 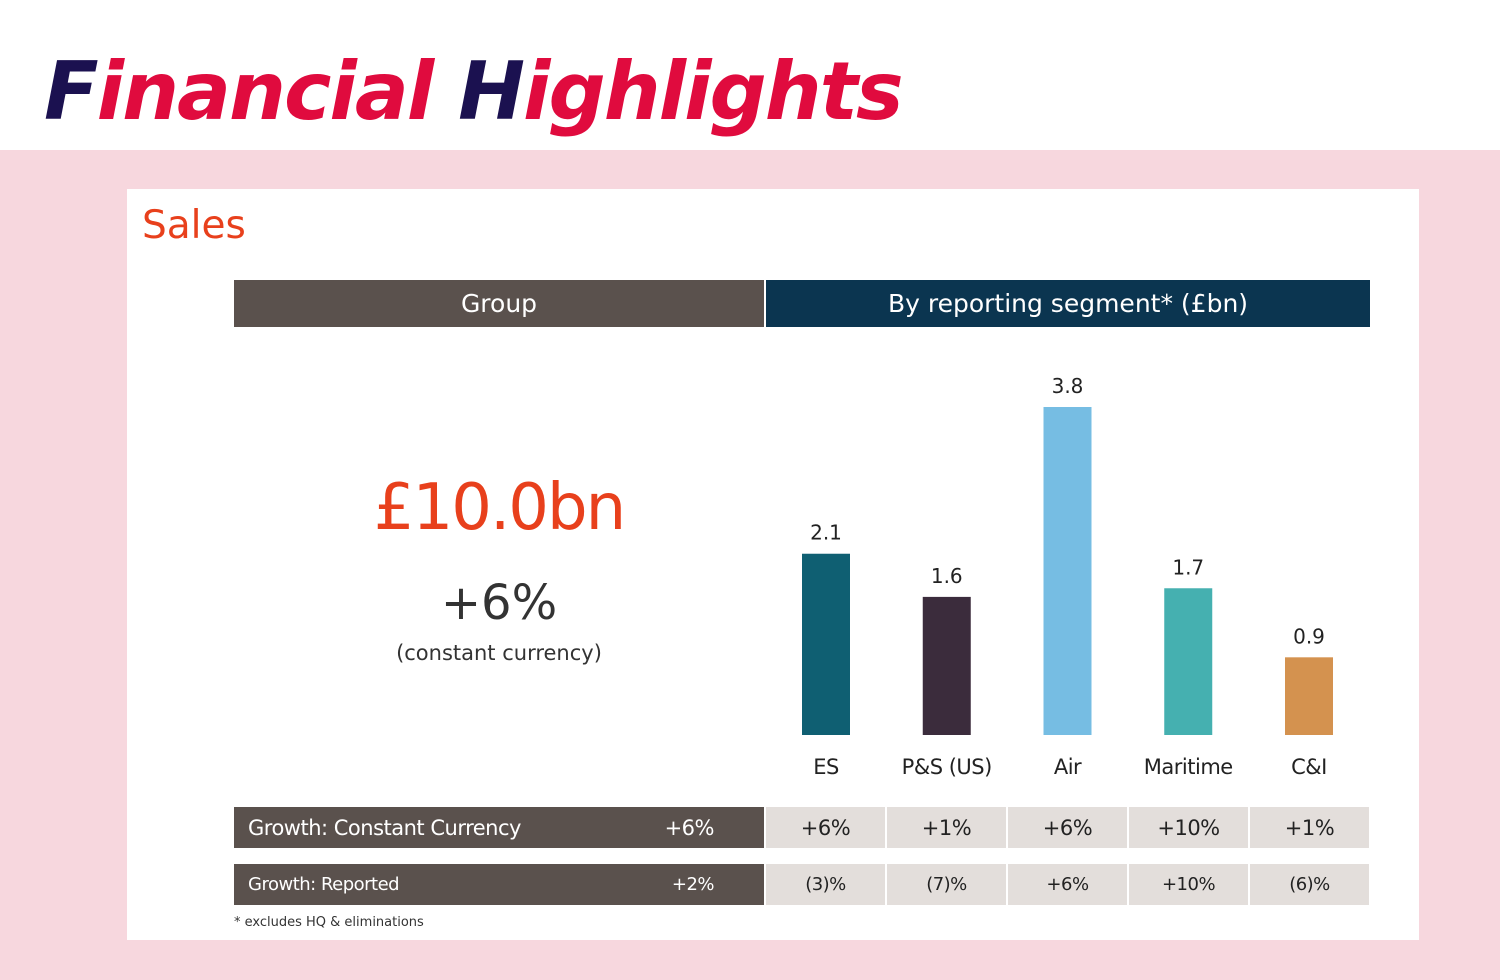 What do you see at coordinates (826, 767) in the screenshot?
I see `category-label-es: ES` at bounding box center [826, 767].